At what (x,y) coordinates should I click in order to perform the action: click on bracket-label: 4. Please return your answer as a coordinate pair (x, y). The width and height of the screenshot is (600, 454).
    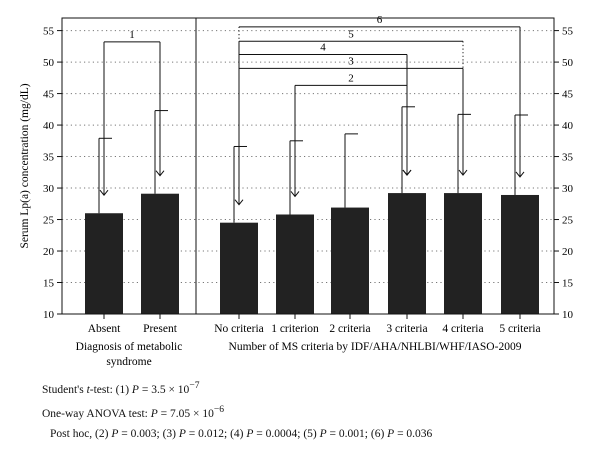
    Looking at the image, I should click on (323, 48).